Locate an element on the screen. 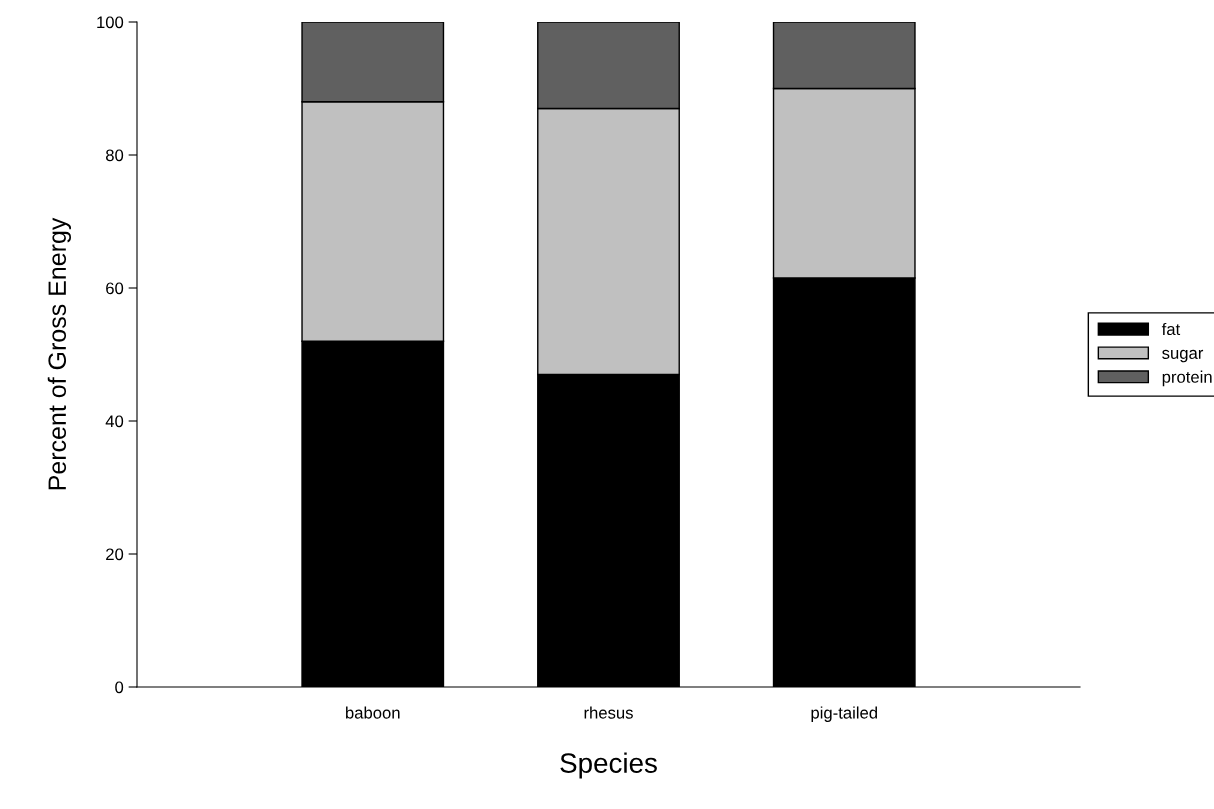 The image size is (1214, 809). legend-label: sugar is located at coordinates (1183, 356).